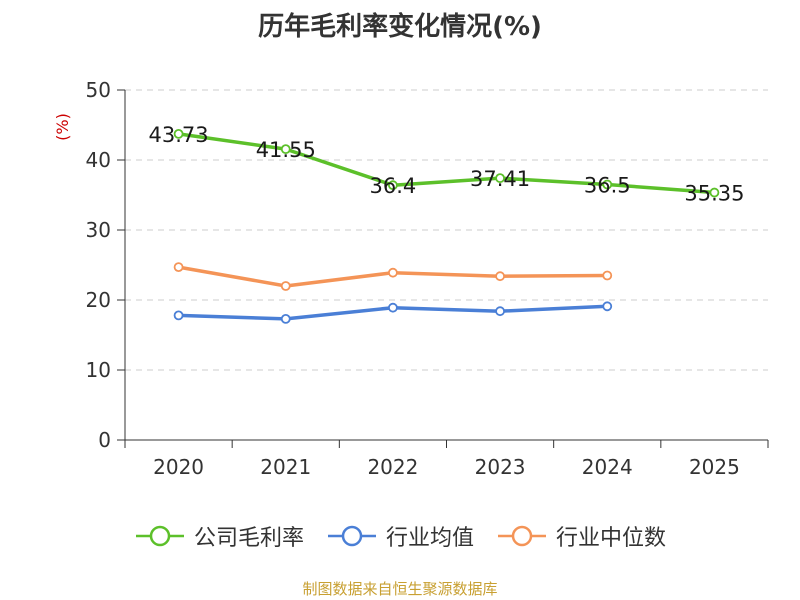  I want to click on data-label: 41.55, so click(286, 150).